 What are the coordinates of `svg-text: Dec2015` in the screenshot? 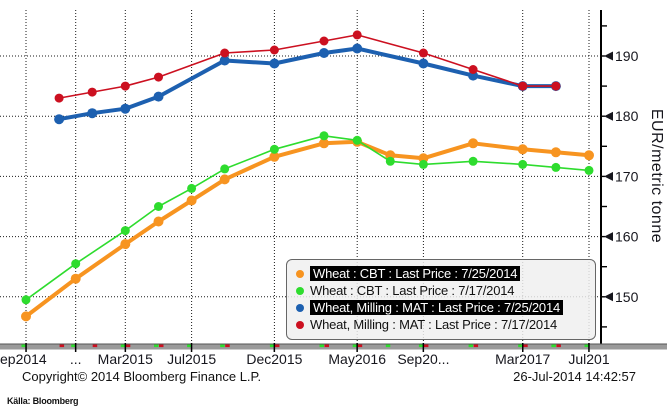 It's located at (274, 359).